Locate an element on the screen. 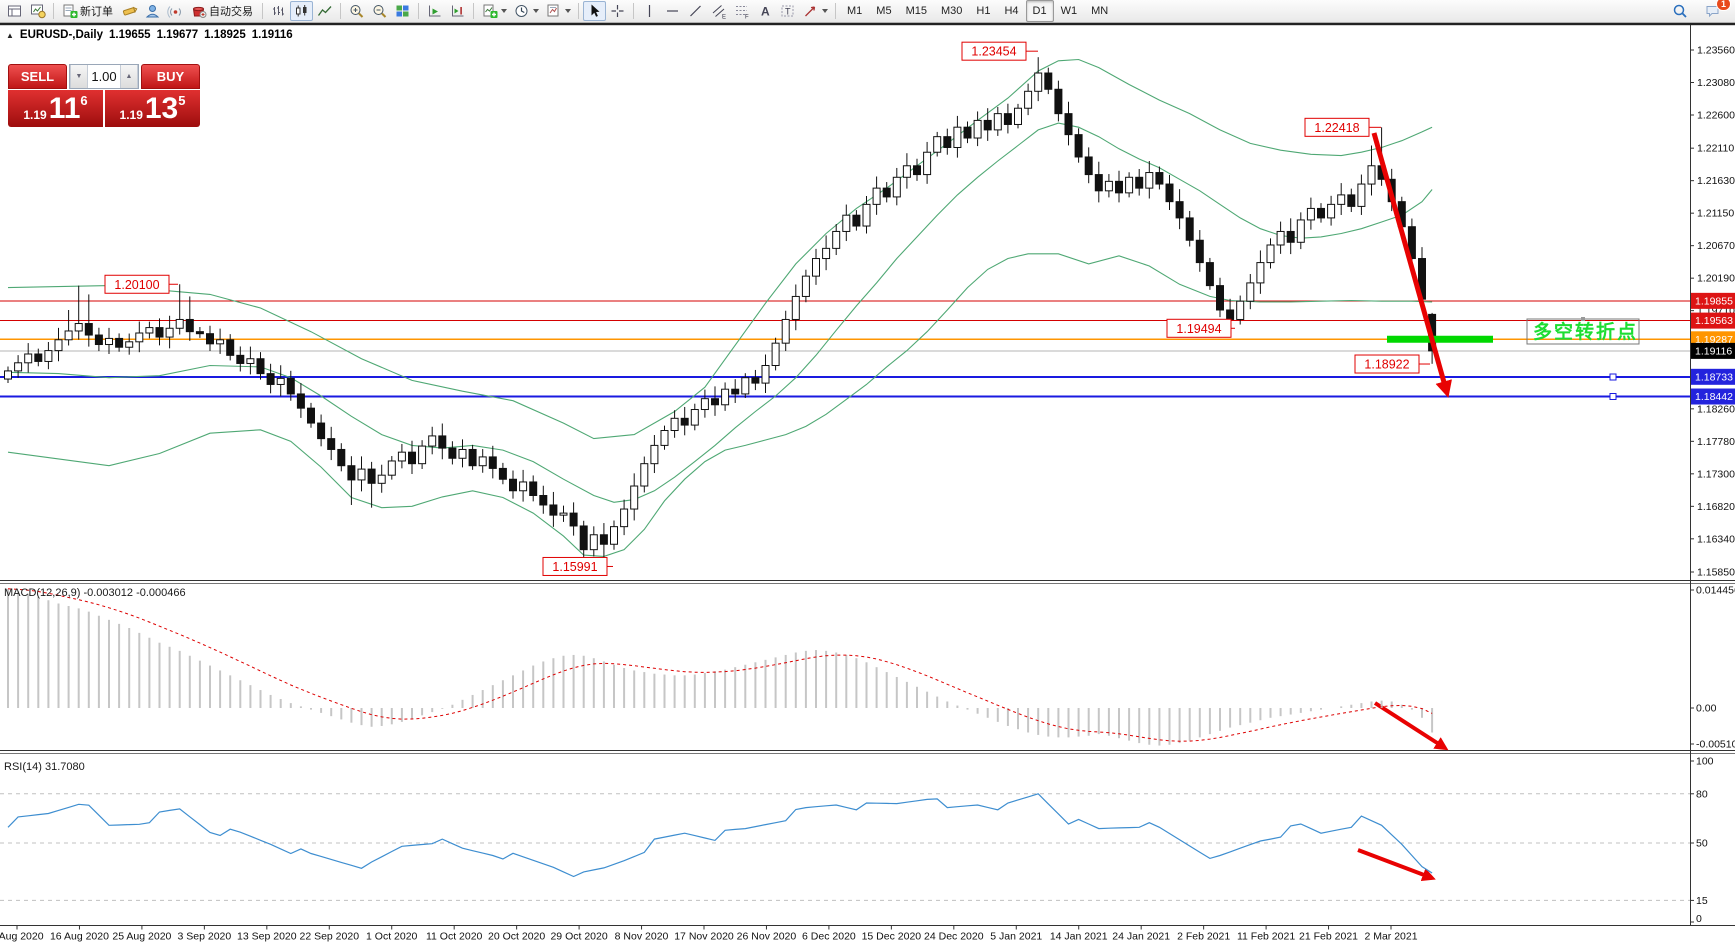  dropdown-caret-icon is located at coordinates (536, 11).